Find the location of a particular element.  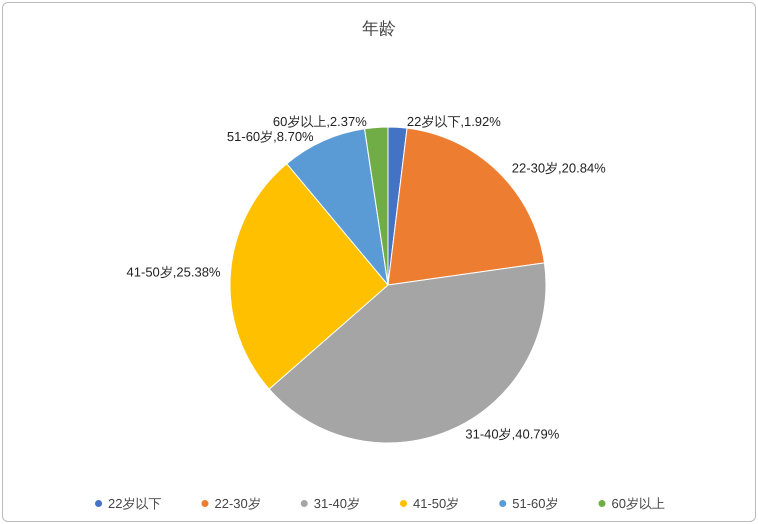

category-label: 60岁以上,2.37% is located at coordinates (319, 121).